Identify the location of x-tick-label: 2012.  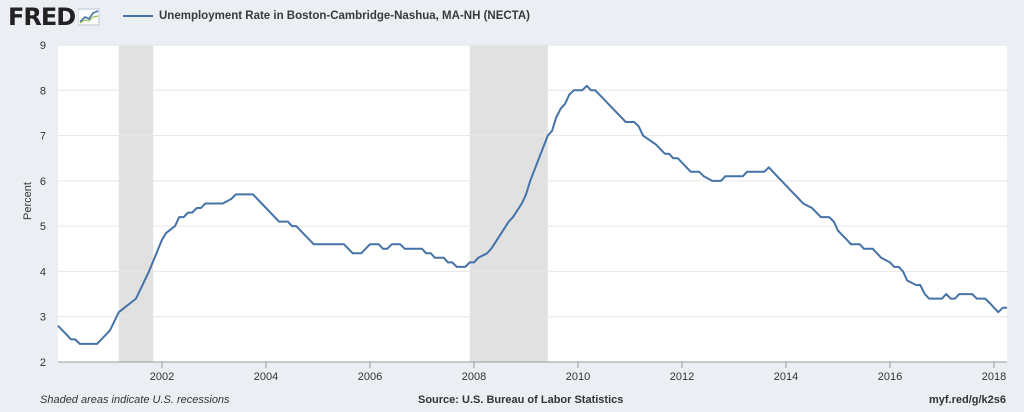
(682, 377).